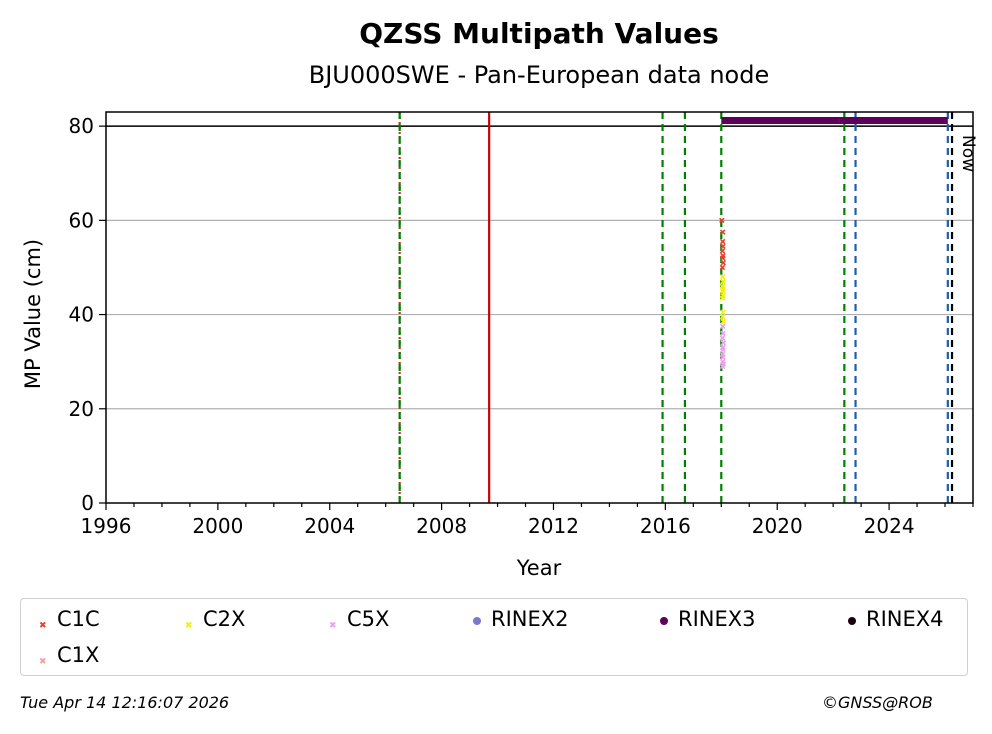 The image size is (992, 734). I want to click on x-axis-label: Year, so click(539, 568).